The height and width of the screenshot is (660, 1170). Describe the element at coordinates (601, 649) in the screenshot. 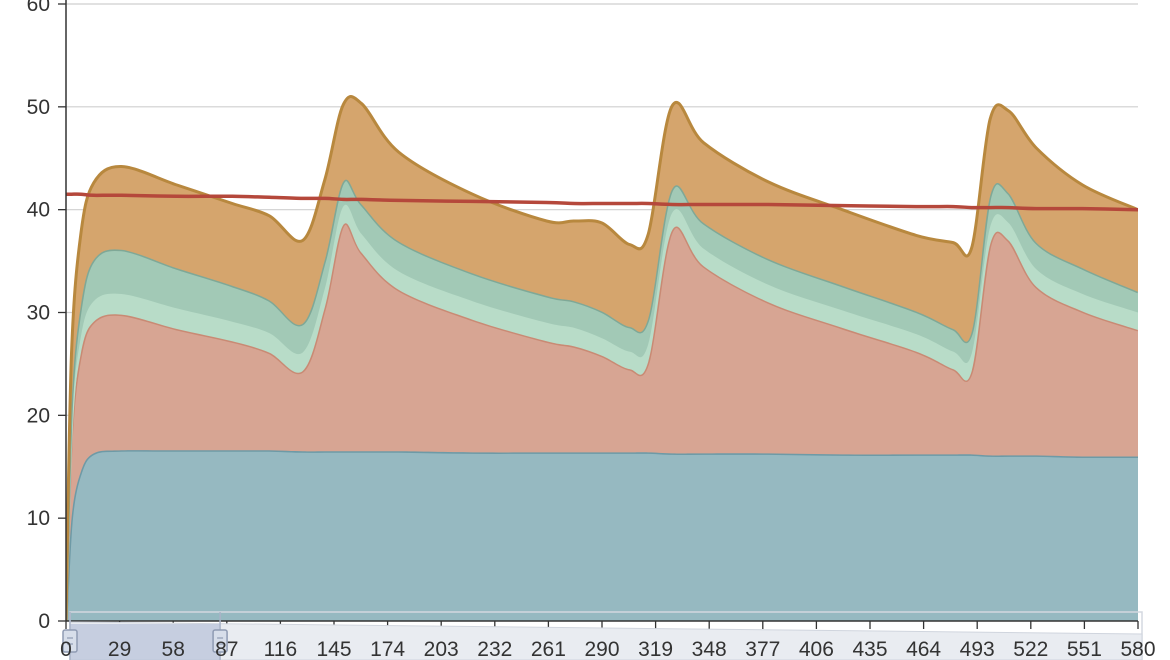

I see `x-tick-label: 290` at that location.